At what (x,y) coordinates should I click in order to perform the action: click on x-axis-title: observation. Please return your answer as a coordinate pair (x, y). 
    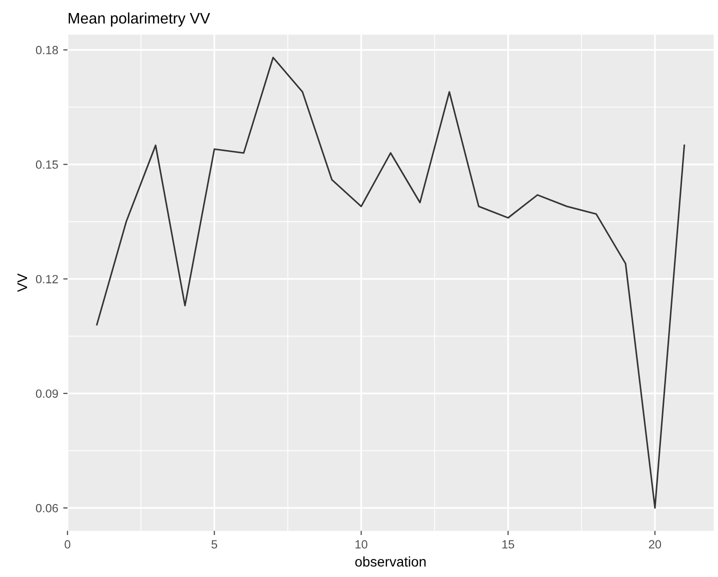
    Looking at the image, I should click on (390, 561).